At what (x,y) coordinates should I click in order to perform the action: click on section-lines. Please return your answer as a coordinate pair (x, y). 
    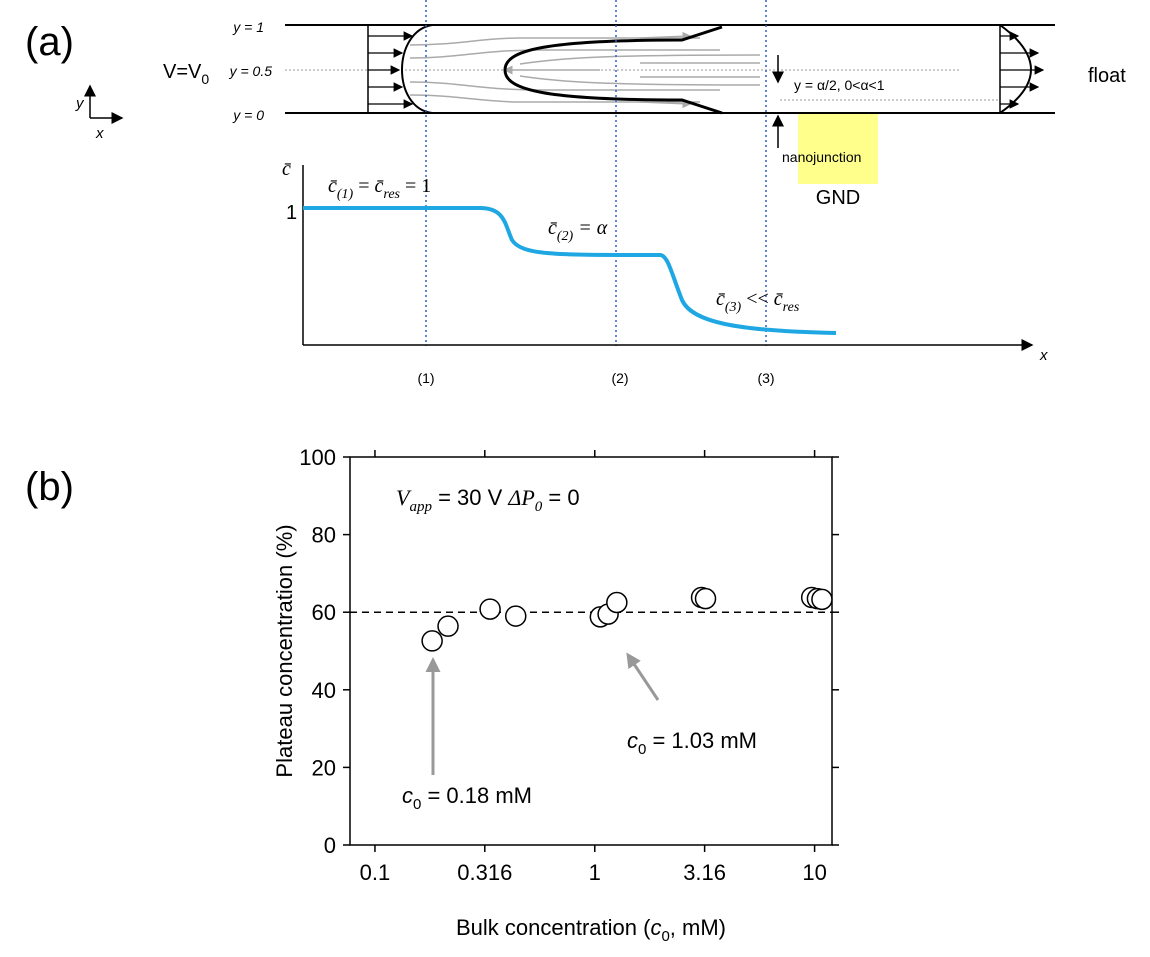
    Looking at the image, I should click on (596, 173).